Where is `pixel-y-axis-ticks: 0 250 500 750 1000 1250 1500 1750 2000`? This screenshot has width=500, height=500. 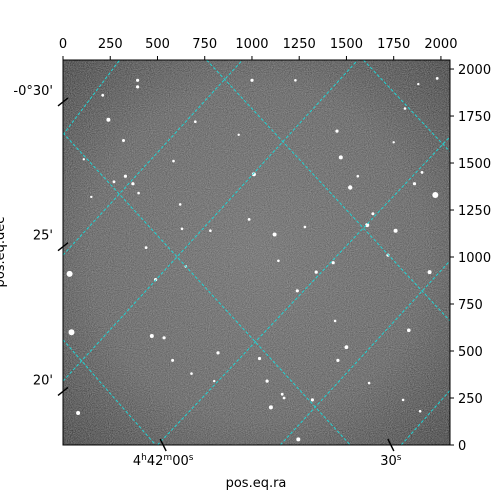 pixel-y-axis-ticks: 0 250 500 750 1000 1250 1500 1750 2000 is located at coordinates (470, 258).